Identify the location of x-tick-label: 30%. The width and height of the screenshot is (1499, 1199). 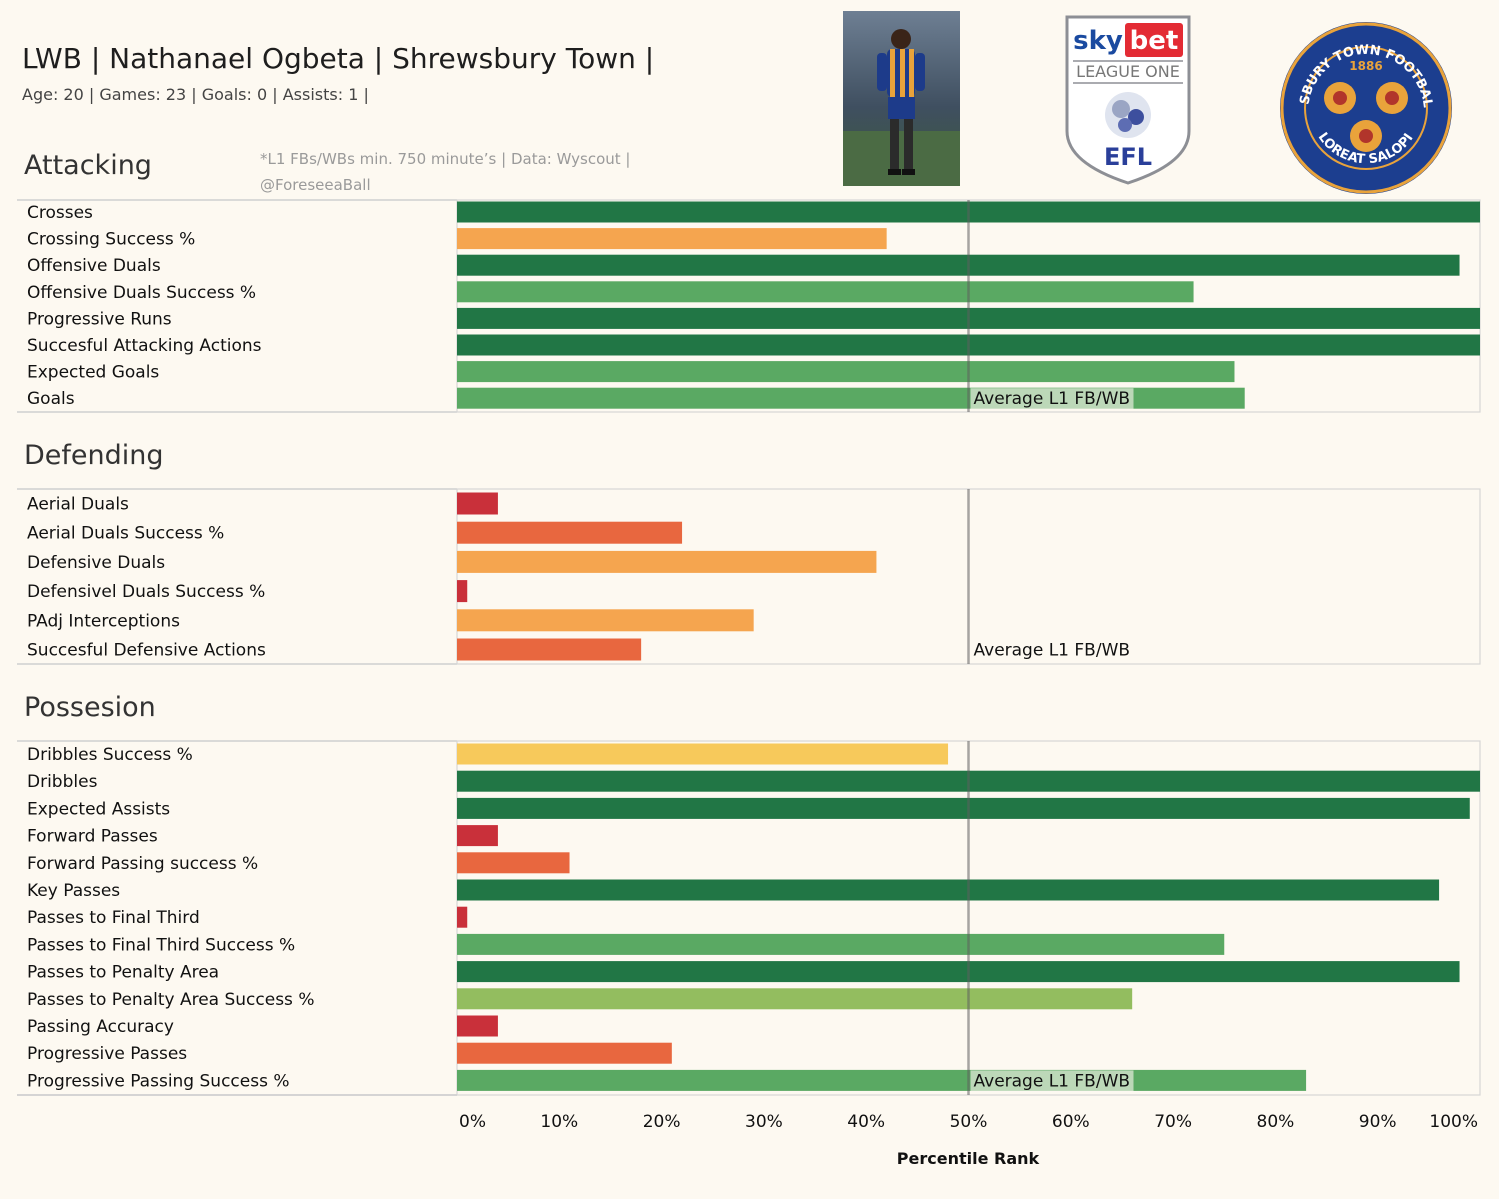
(764, 1122).